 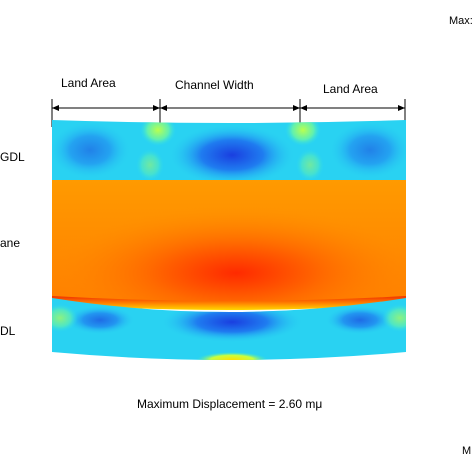 I want to click on legend-max-bottom-label: M, so click(x=467, y=451).